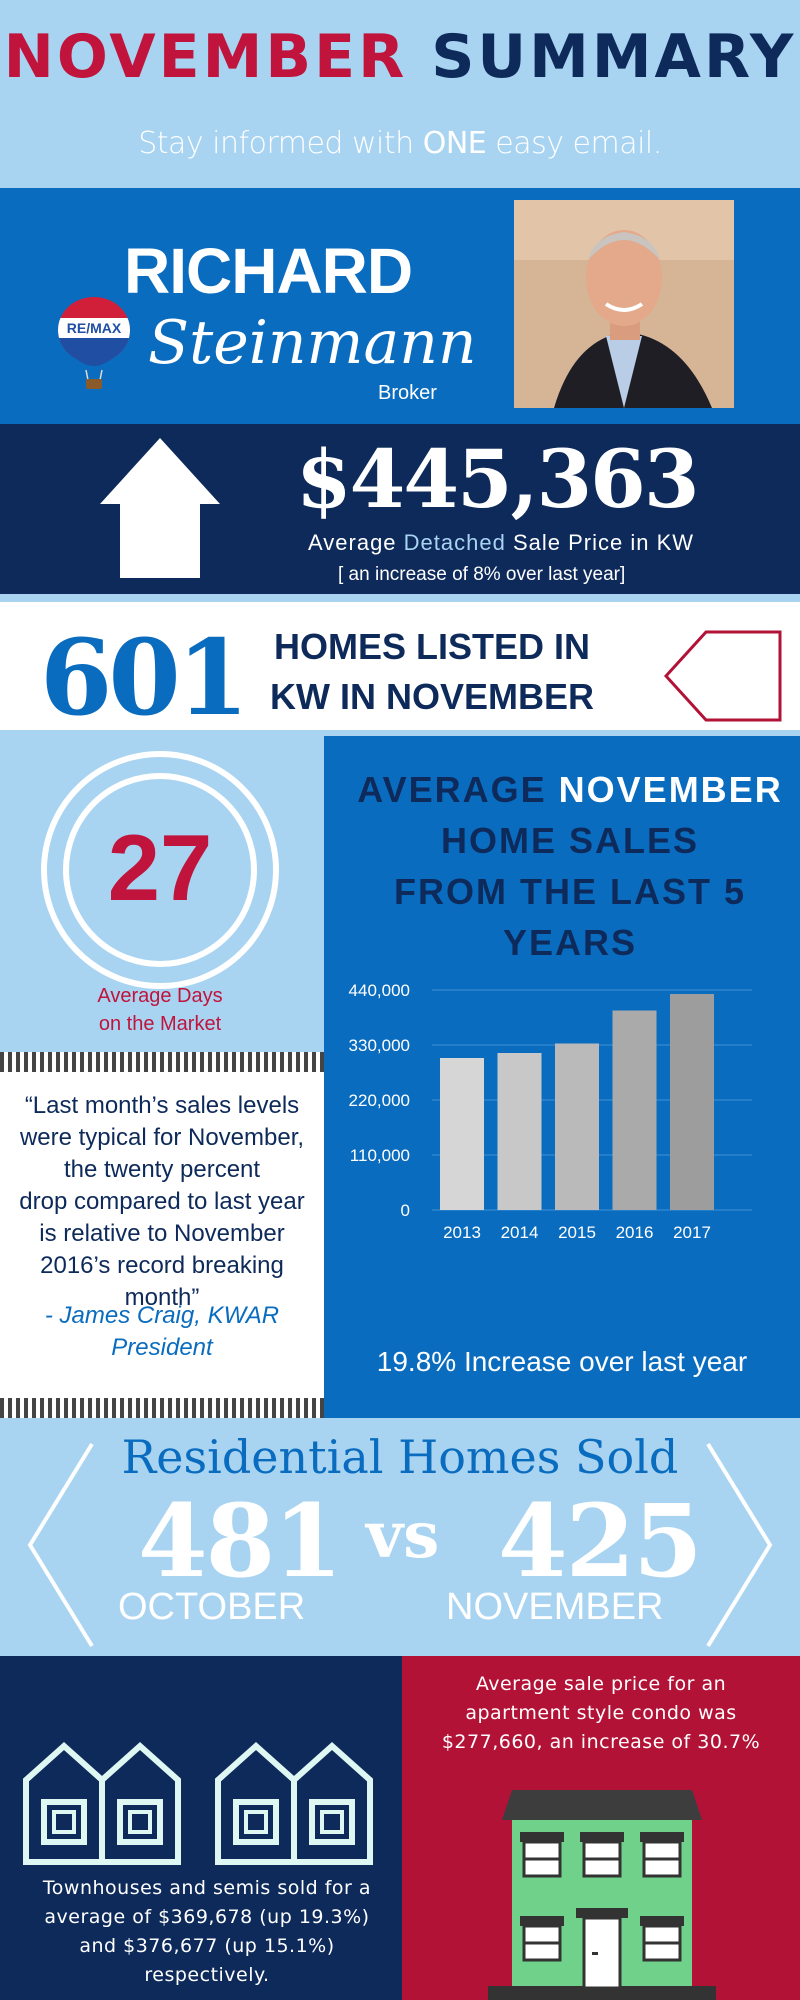 The height and width of the screenshot is (2000, 800). What do you see at coordinates (280, 143) in the screenshot?
I see `subtitle-pre: Stay informed with` at bounding box center [280, 143].